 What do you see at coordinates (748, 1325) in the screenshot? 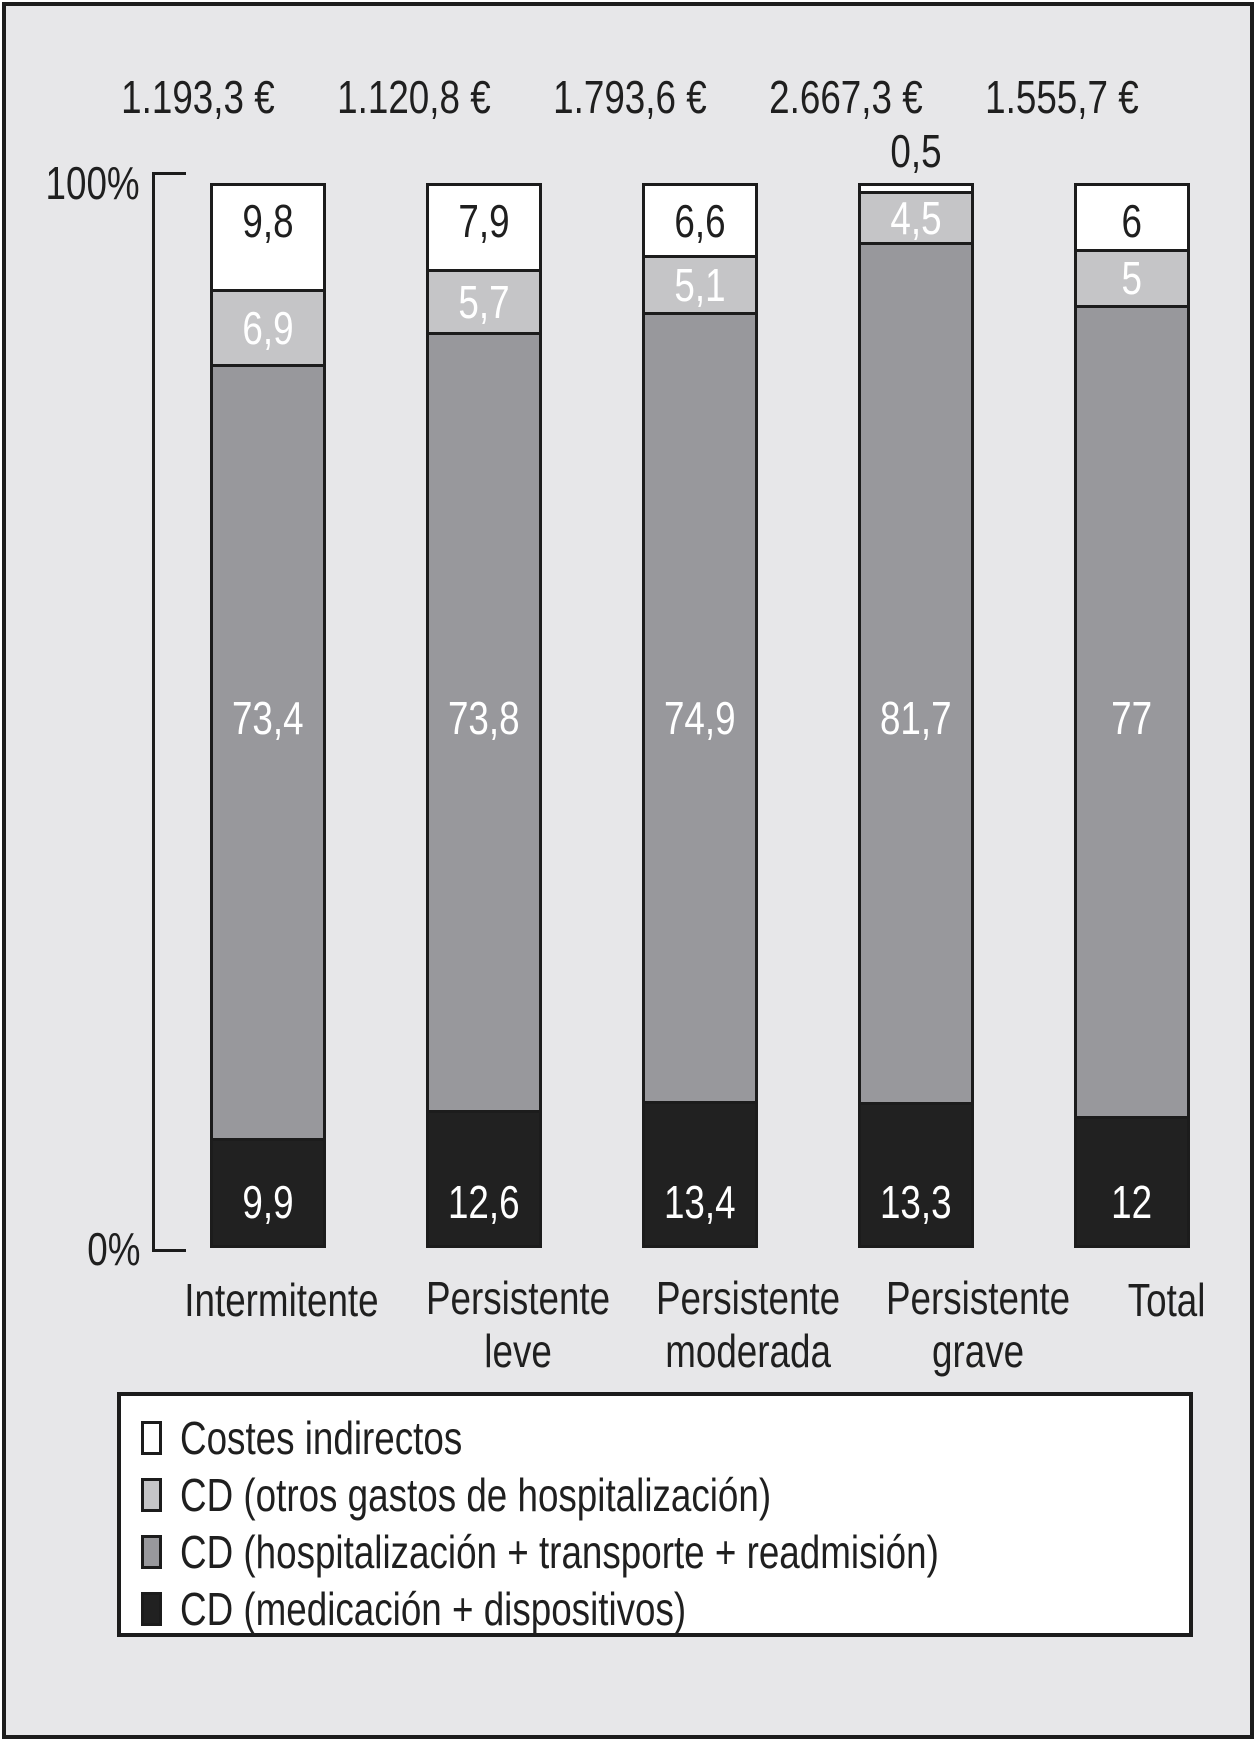
I see `category-label: Persistente moderada` at bounding box center [748, 1325].